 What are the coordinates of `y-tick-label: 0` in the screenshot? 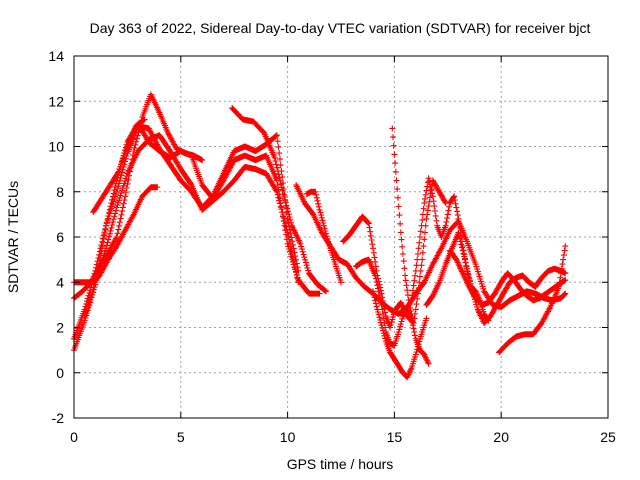 It's located at (60, 373).